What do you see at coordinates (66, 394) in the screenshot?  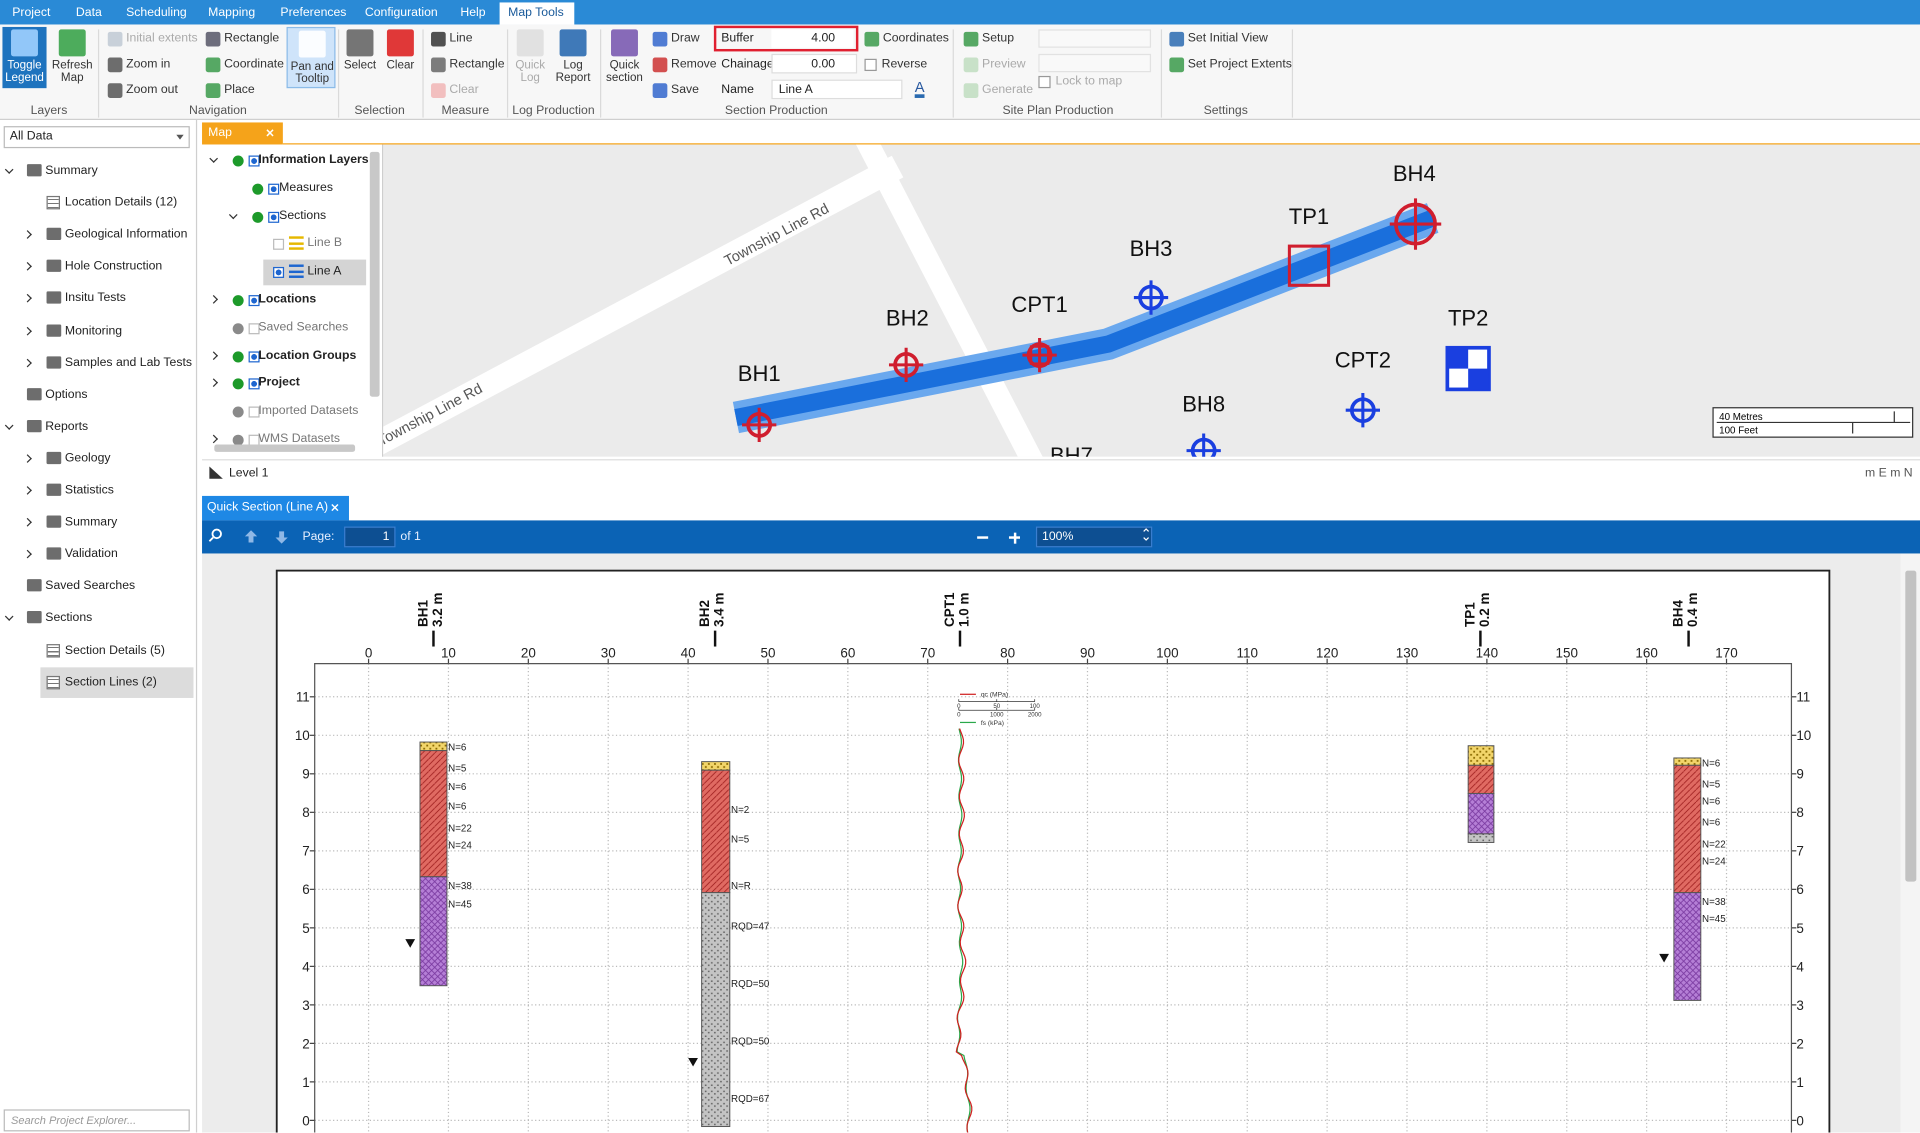 I see `tree-item: Options` at bounding box center [66, 394].